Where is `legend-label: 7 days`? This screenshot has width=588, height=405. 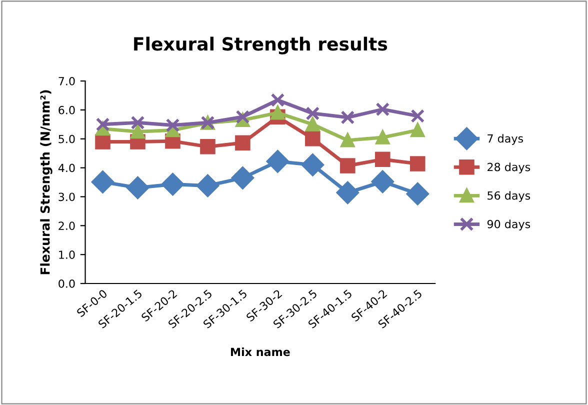
legend-label: 7 days is located at coordinates (506, 139).